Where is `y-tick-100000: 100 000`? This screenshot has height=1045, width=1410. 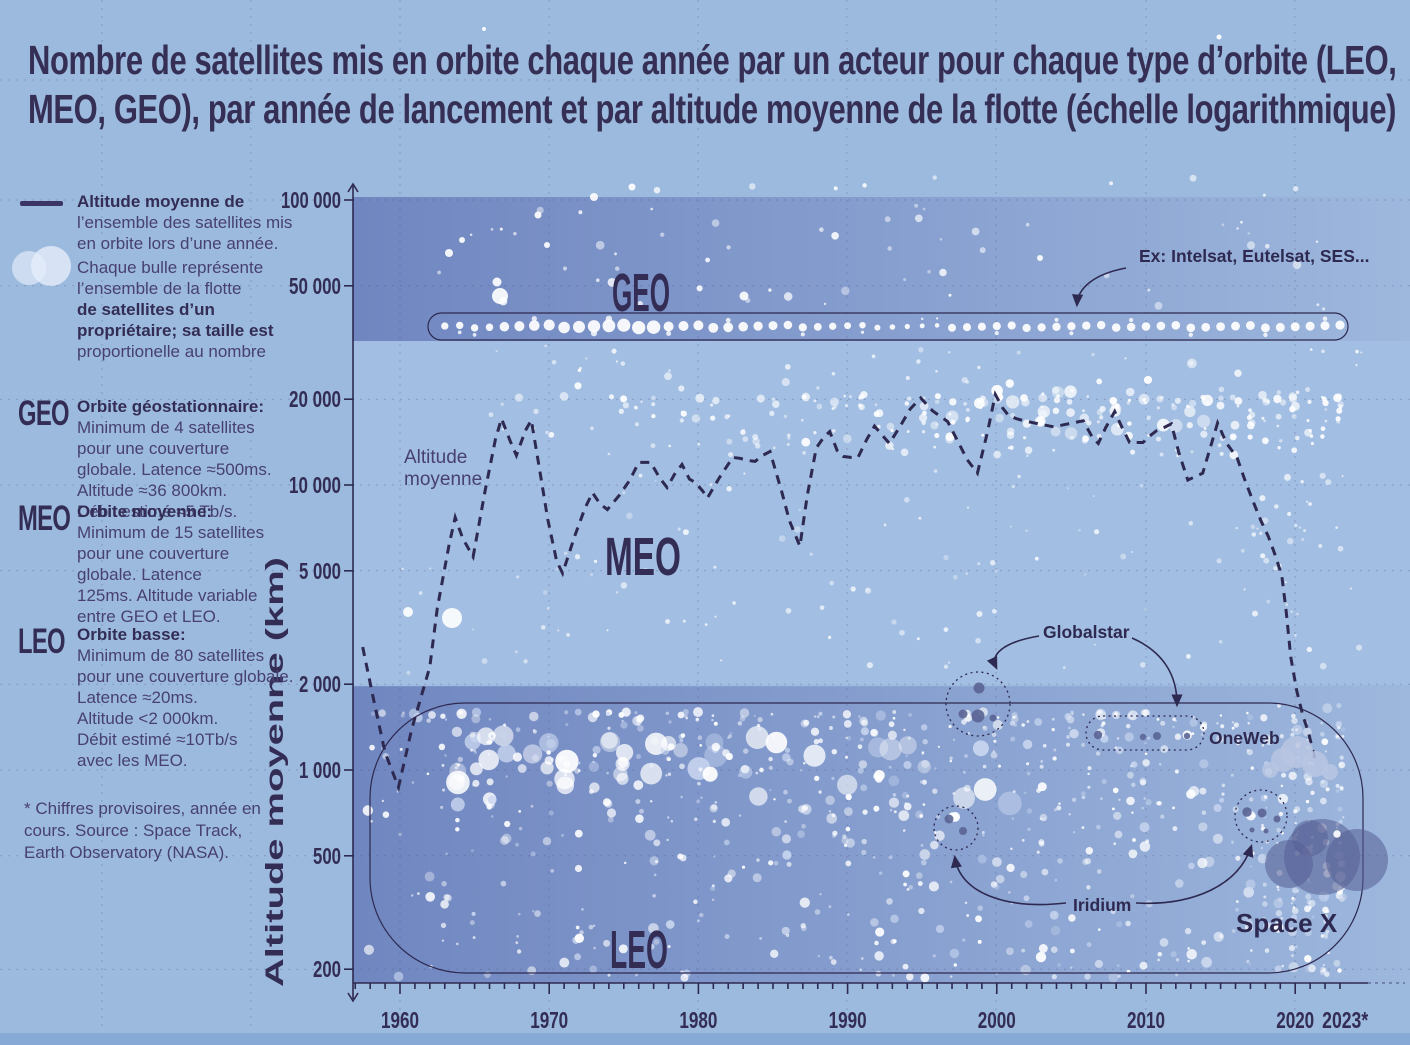 y-tick-100000: 100 000 is located at coordinates (311, 200).